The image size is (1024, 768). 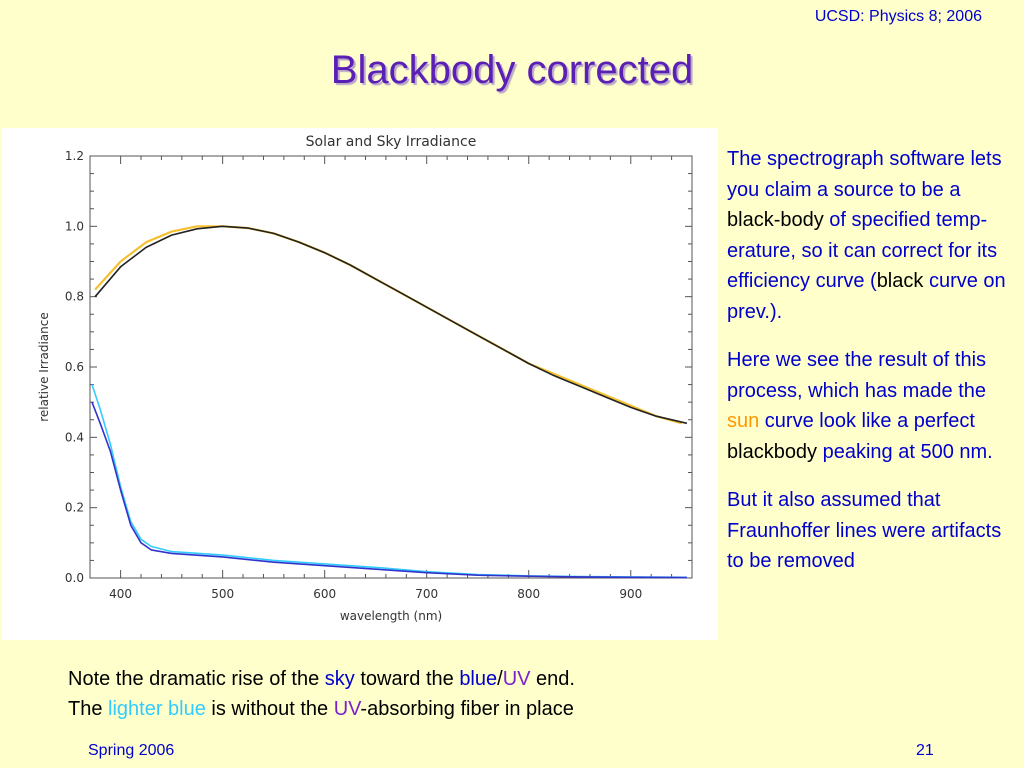 What do you see at coordinates (269, 709) in the screenshot?
I see `note-text-5: is without the` at bounding box center [269, 709].